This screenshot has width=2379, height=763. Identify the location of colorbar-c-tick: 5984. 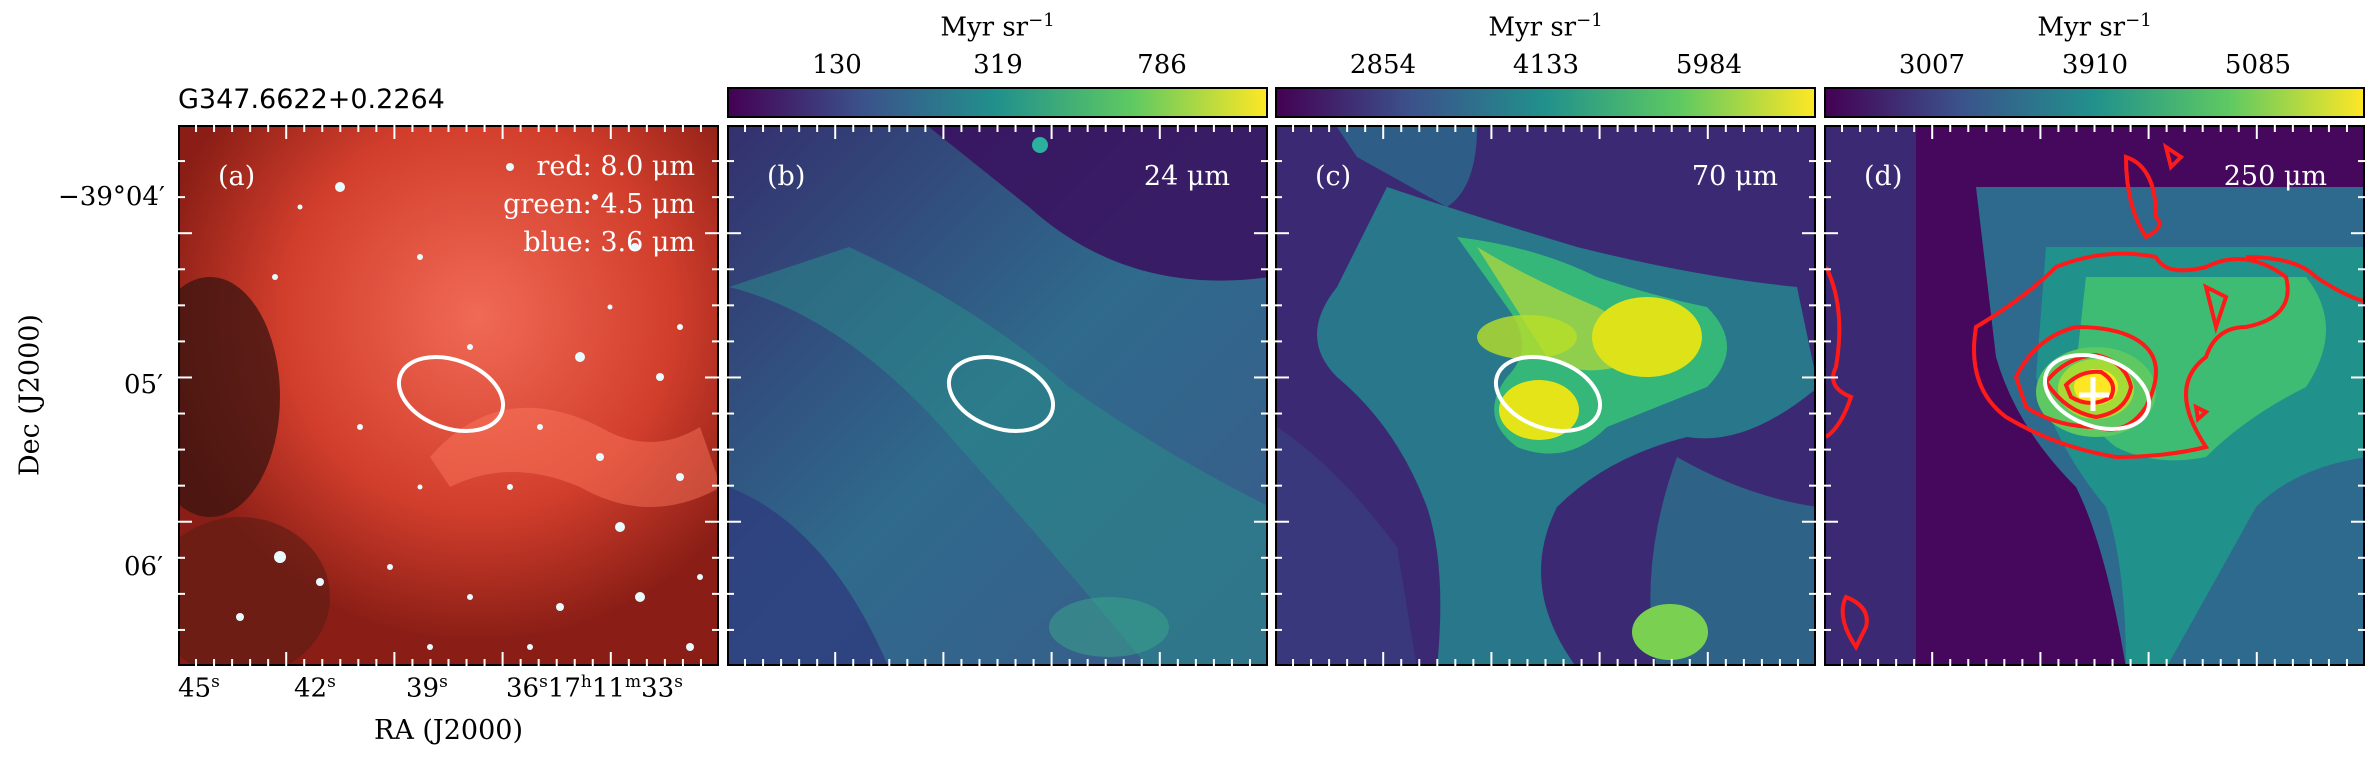
(1709, 65).